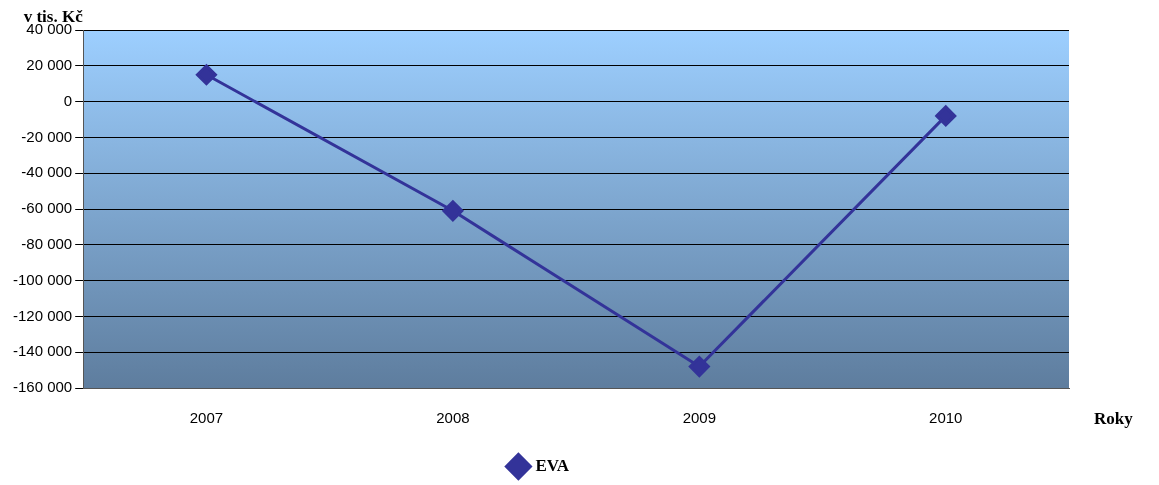 This screenshot has width=1159, height=485. I want to click on y-tick-label: -80 000, so click(47, 243).